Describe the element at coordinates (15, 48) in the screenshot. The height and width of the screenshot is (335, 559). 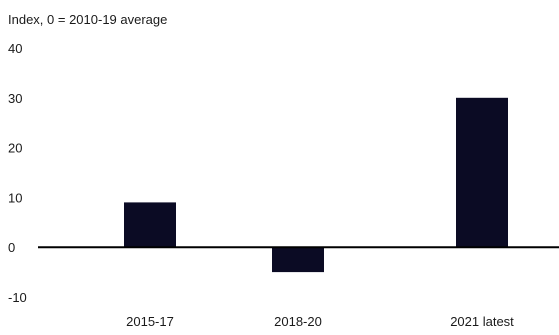
I see `y-tick-label: 40` at that location.